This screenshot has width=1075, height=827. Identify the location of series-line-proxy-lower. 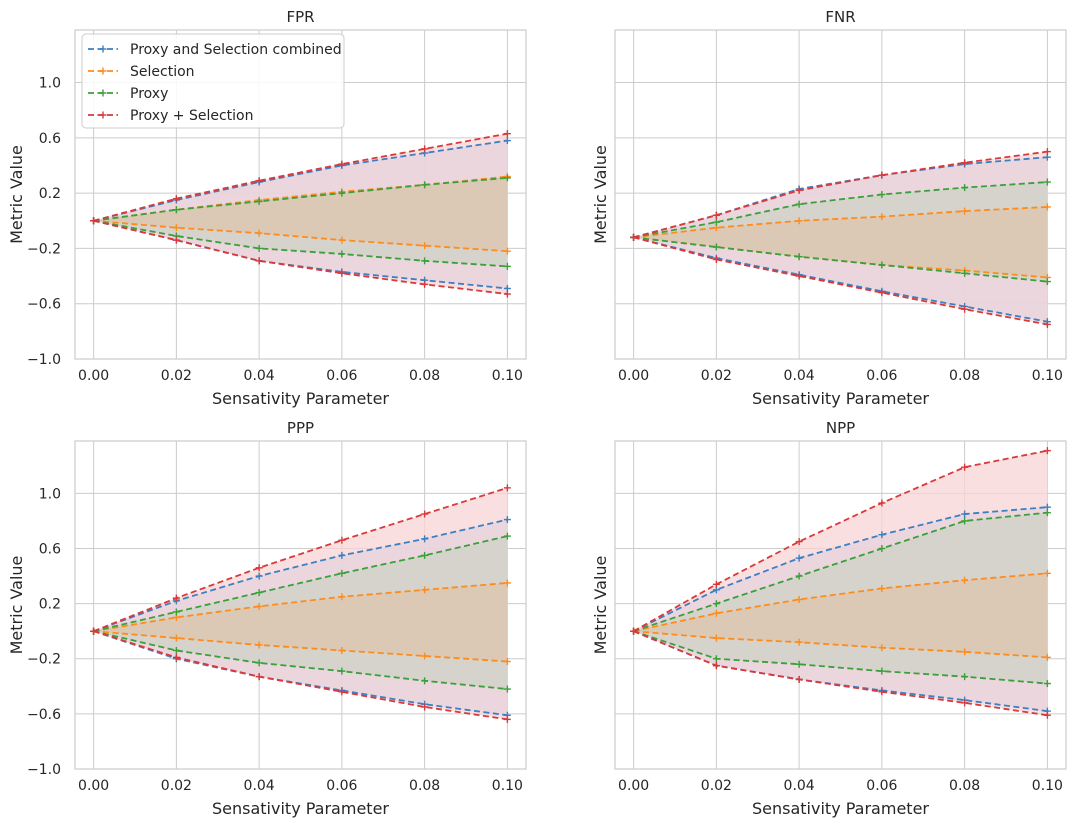
(840, 657).